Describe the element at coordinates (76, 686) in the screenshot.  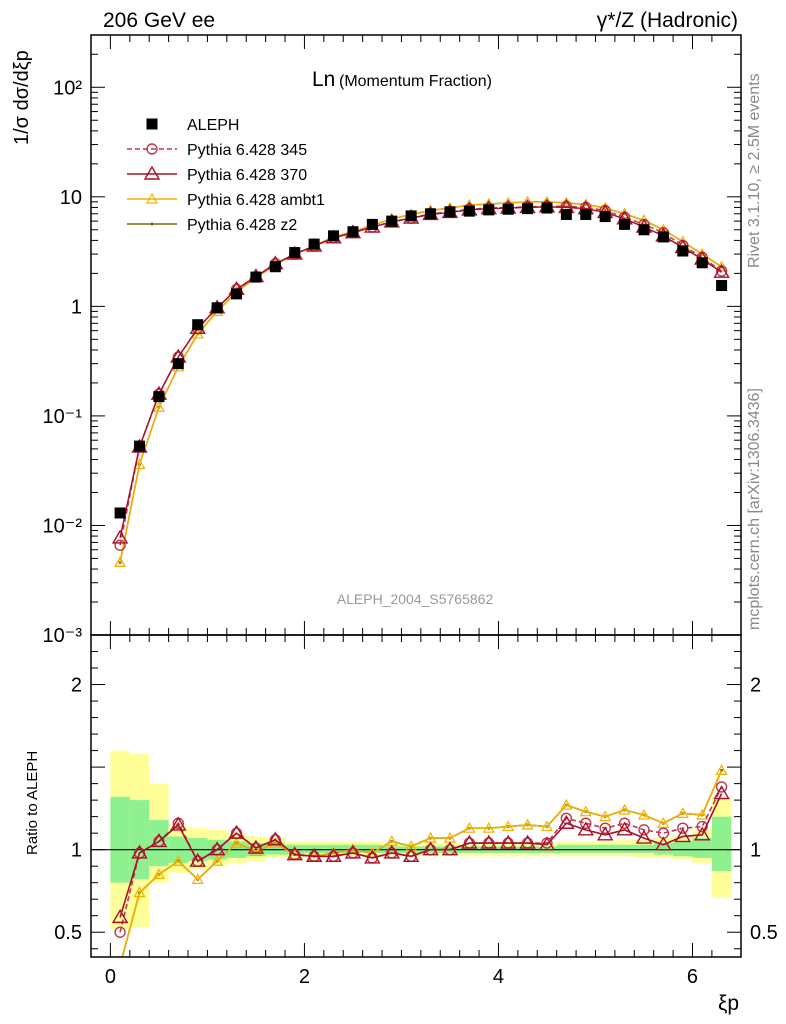
I see `ratio-y-tick-label-left: 2` at that location.